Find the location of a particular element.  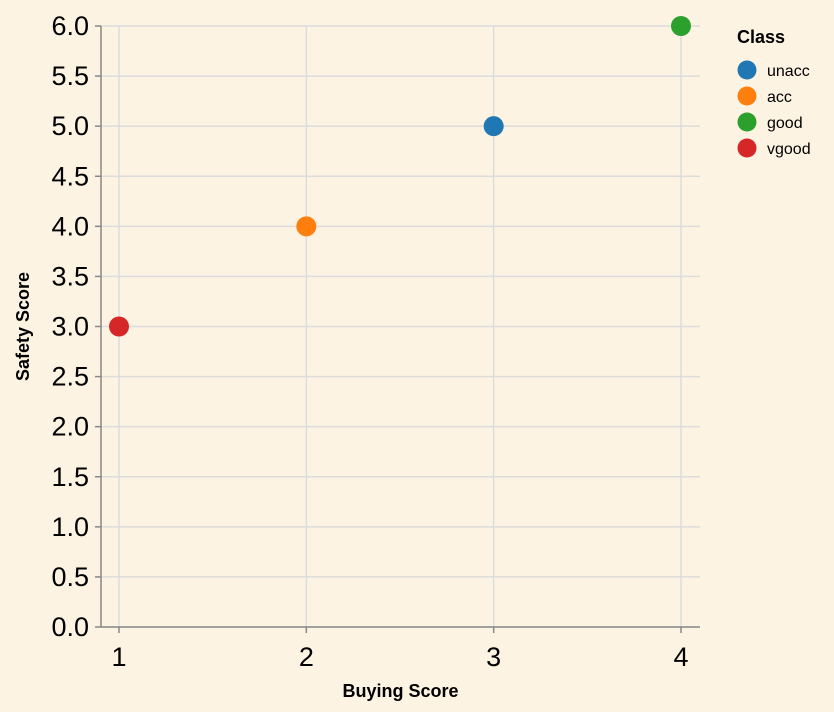

y-tick-label: 3.5 is located at coordinates (70, 276).